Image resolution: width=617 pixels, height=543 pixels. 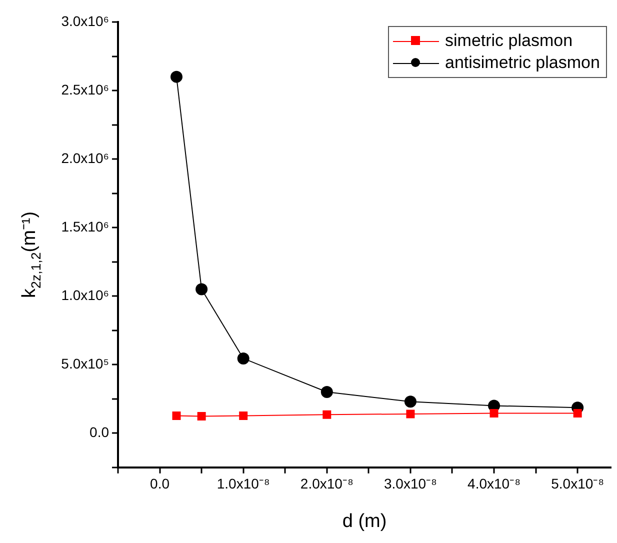 I want to click on y-tick-label: 2.5x10⁶, so click(x=85, y=89).